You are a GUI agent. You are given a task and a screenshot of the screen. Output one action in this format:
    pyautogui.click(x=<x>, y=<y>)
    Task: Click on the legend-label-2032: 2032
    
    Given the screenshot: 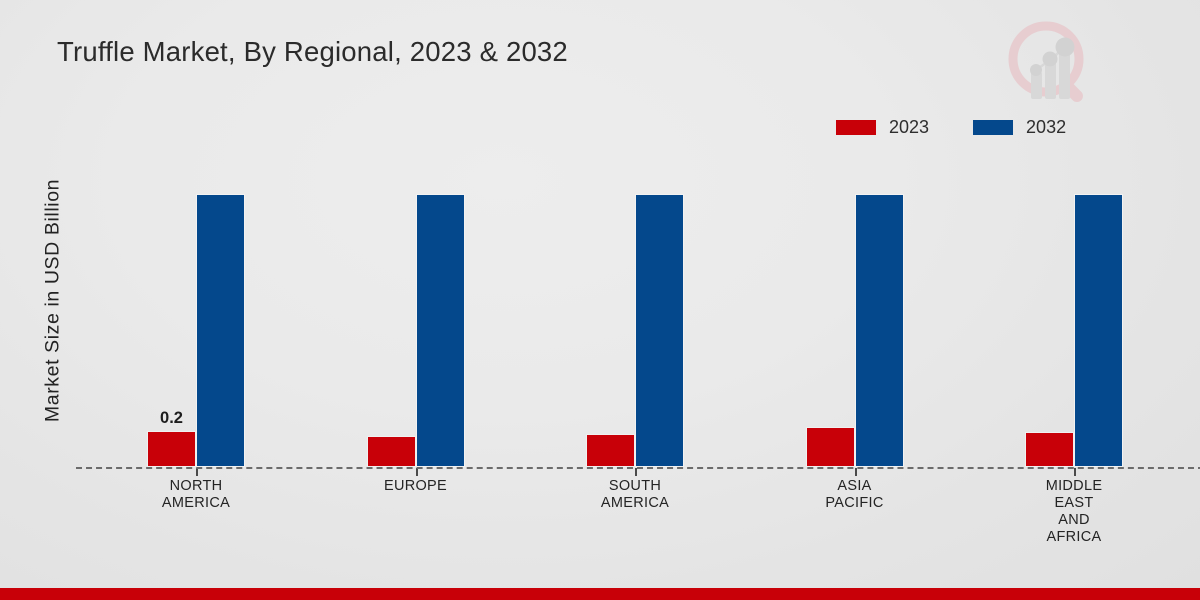 What is the action you would take?
    pyautogui.click(x=1046, y=127)
    